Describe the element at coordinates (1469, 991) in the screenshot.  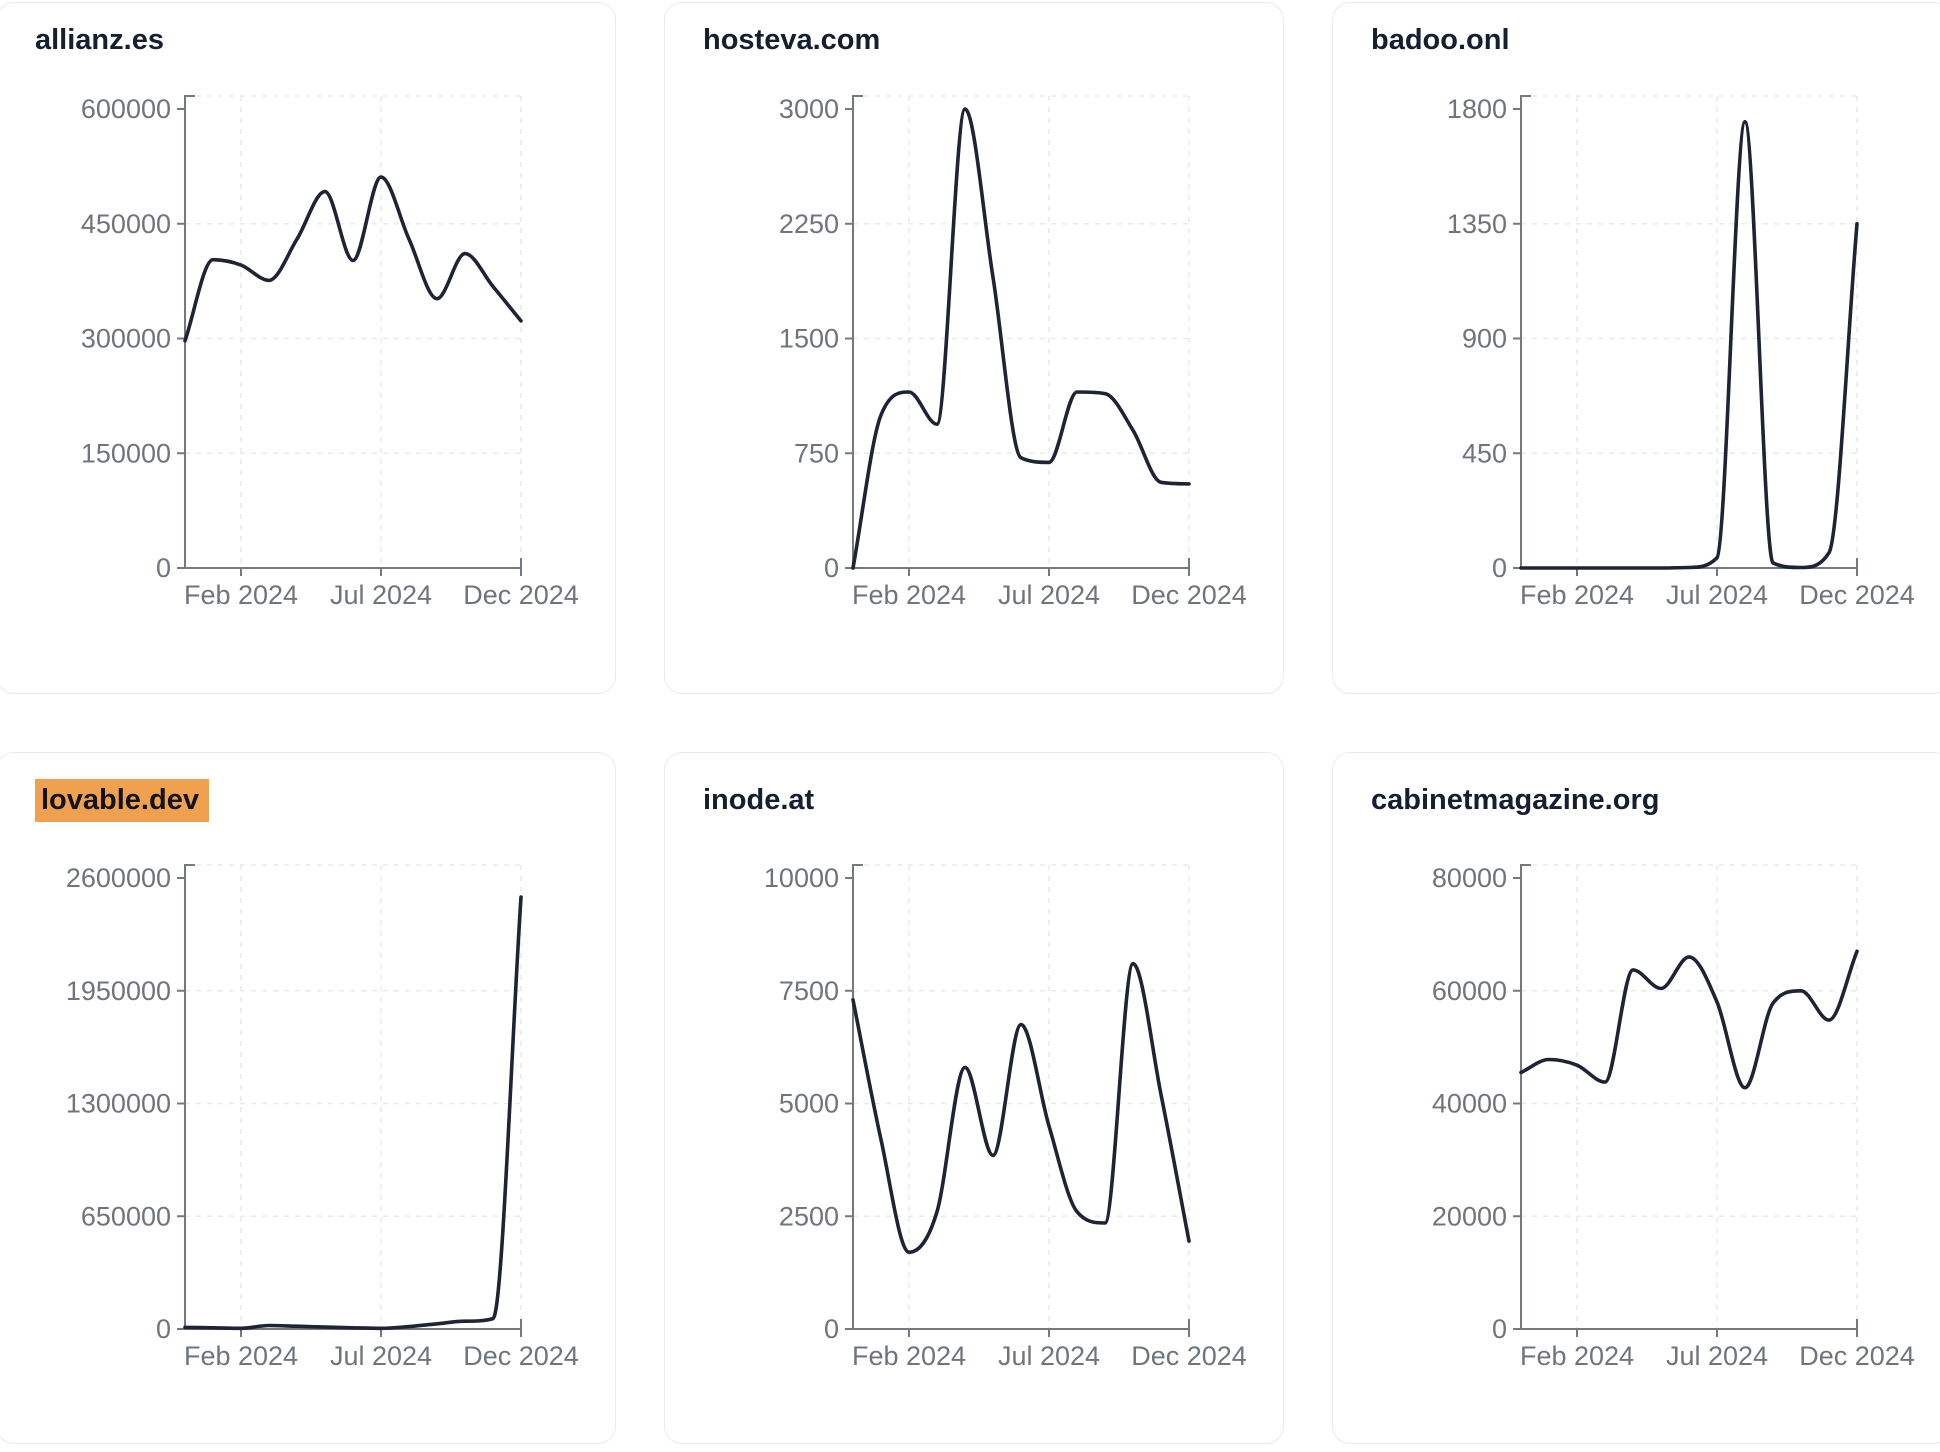
I see `svg-text: 60000` at that location.